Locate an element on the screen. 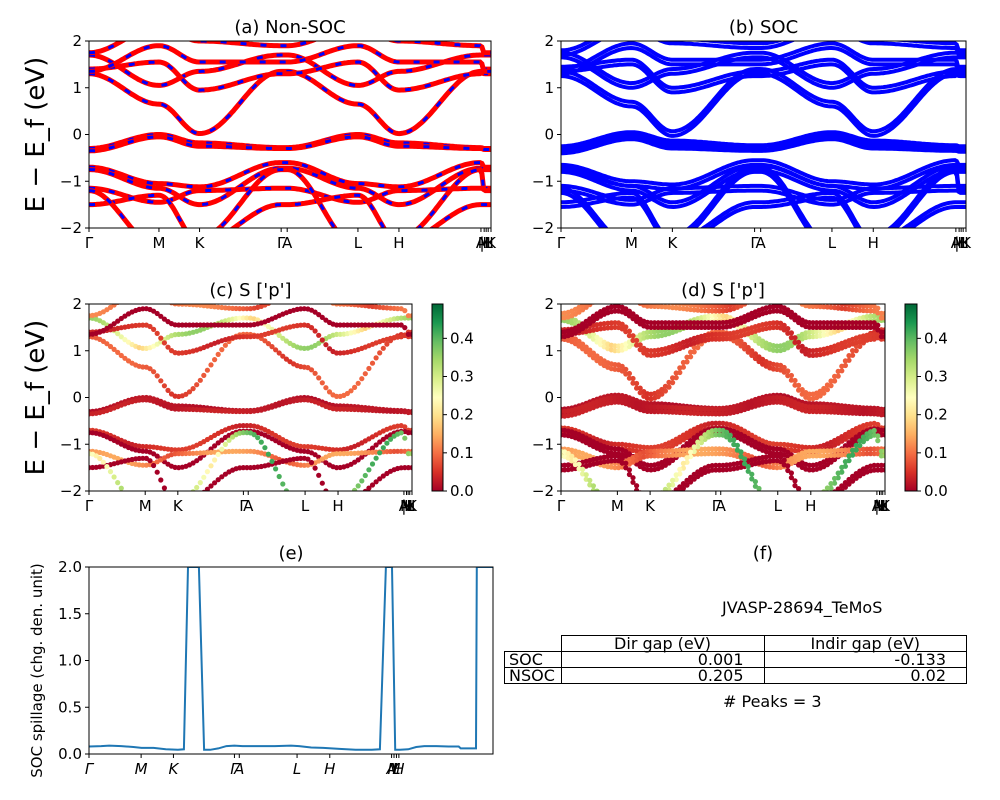 This screenshot has width=1000, height=800. table-row-label: SOC is located at coordinates (533, 659).